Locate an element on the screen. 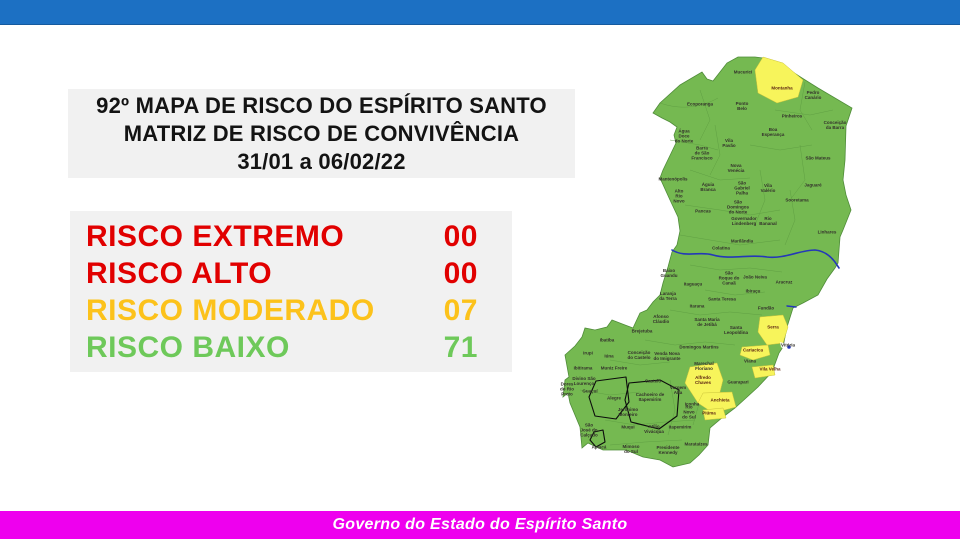 This screenshot has width=960, height=540. municipality-vila-velha is located at coordinates (763, 371).